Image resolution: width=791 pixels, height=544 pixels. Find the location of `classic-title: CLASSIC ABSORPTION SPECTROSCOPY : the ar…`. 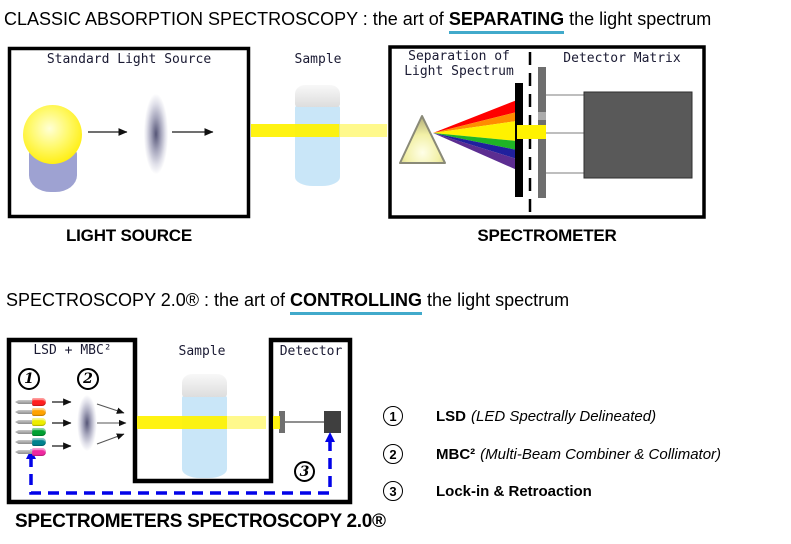

classic-title: CLASSIC ABSORPTION SPECTROSCOPY : the ar… is located at coordinates (358, 21).